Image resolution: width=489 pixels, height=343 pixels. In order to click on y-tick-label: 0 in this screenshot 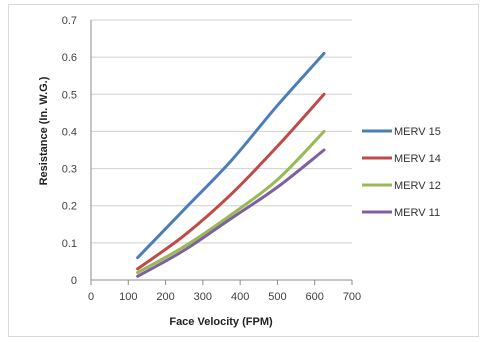, I will do `click(74, 281)`.